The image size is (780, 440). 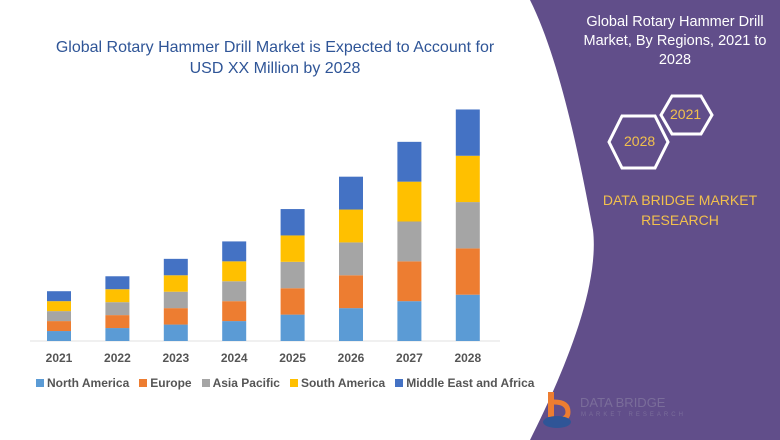 I want to click on bar-2024-europe, so click(x=234, y=311).